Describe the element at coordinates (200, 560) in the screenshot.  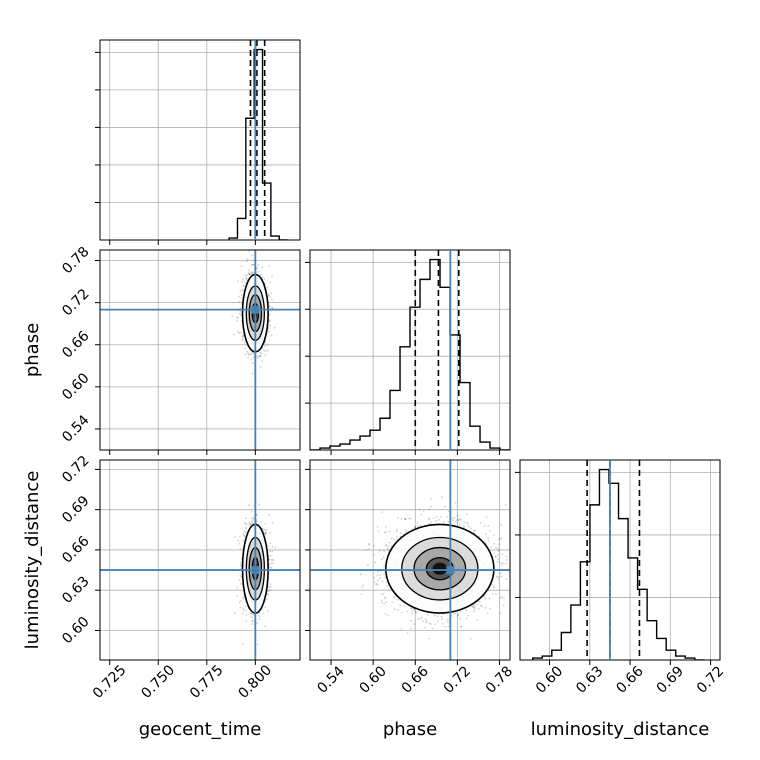
I see `ld-vs-geocent-time-plot-area` at that location.